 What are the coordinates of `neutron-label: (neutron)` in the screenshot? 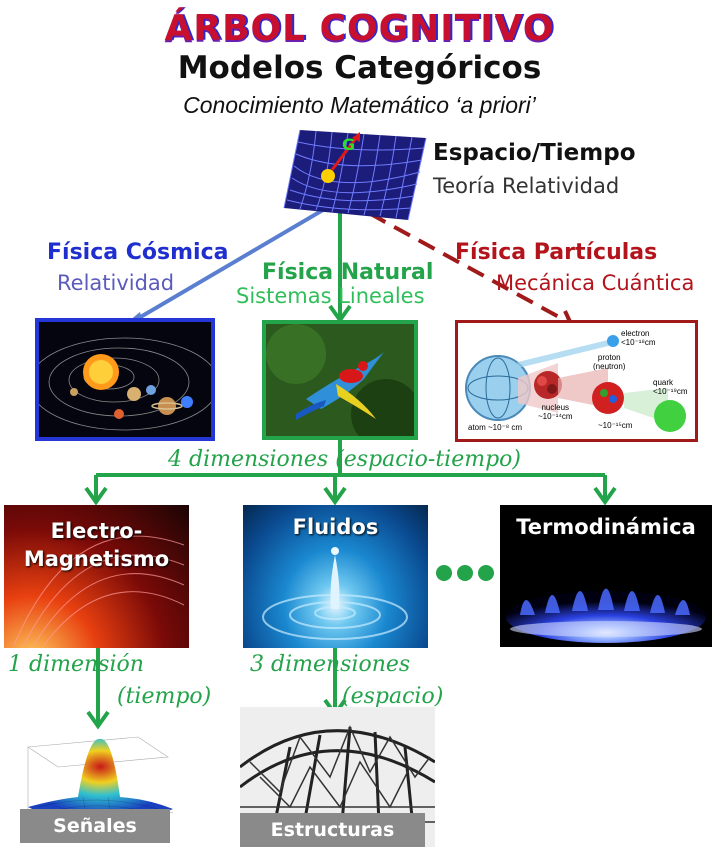 It's located at (609, 366).